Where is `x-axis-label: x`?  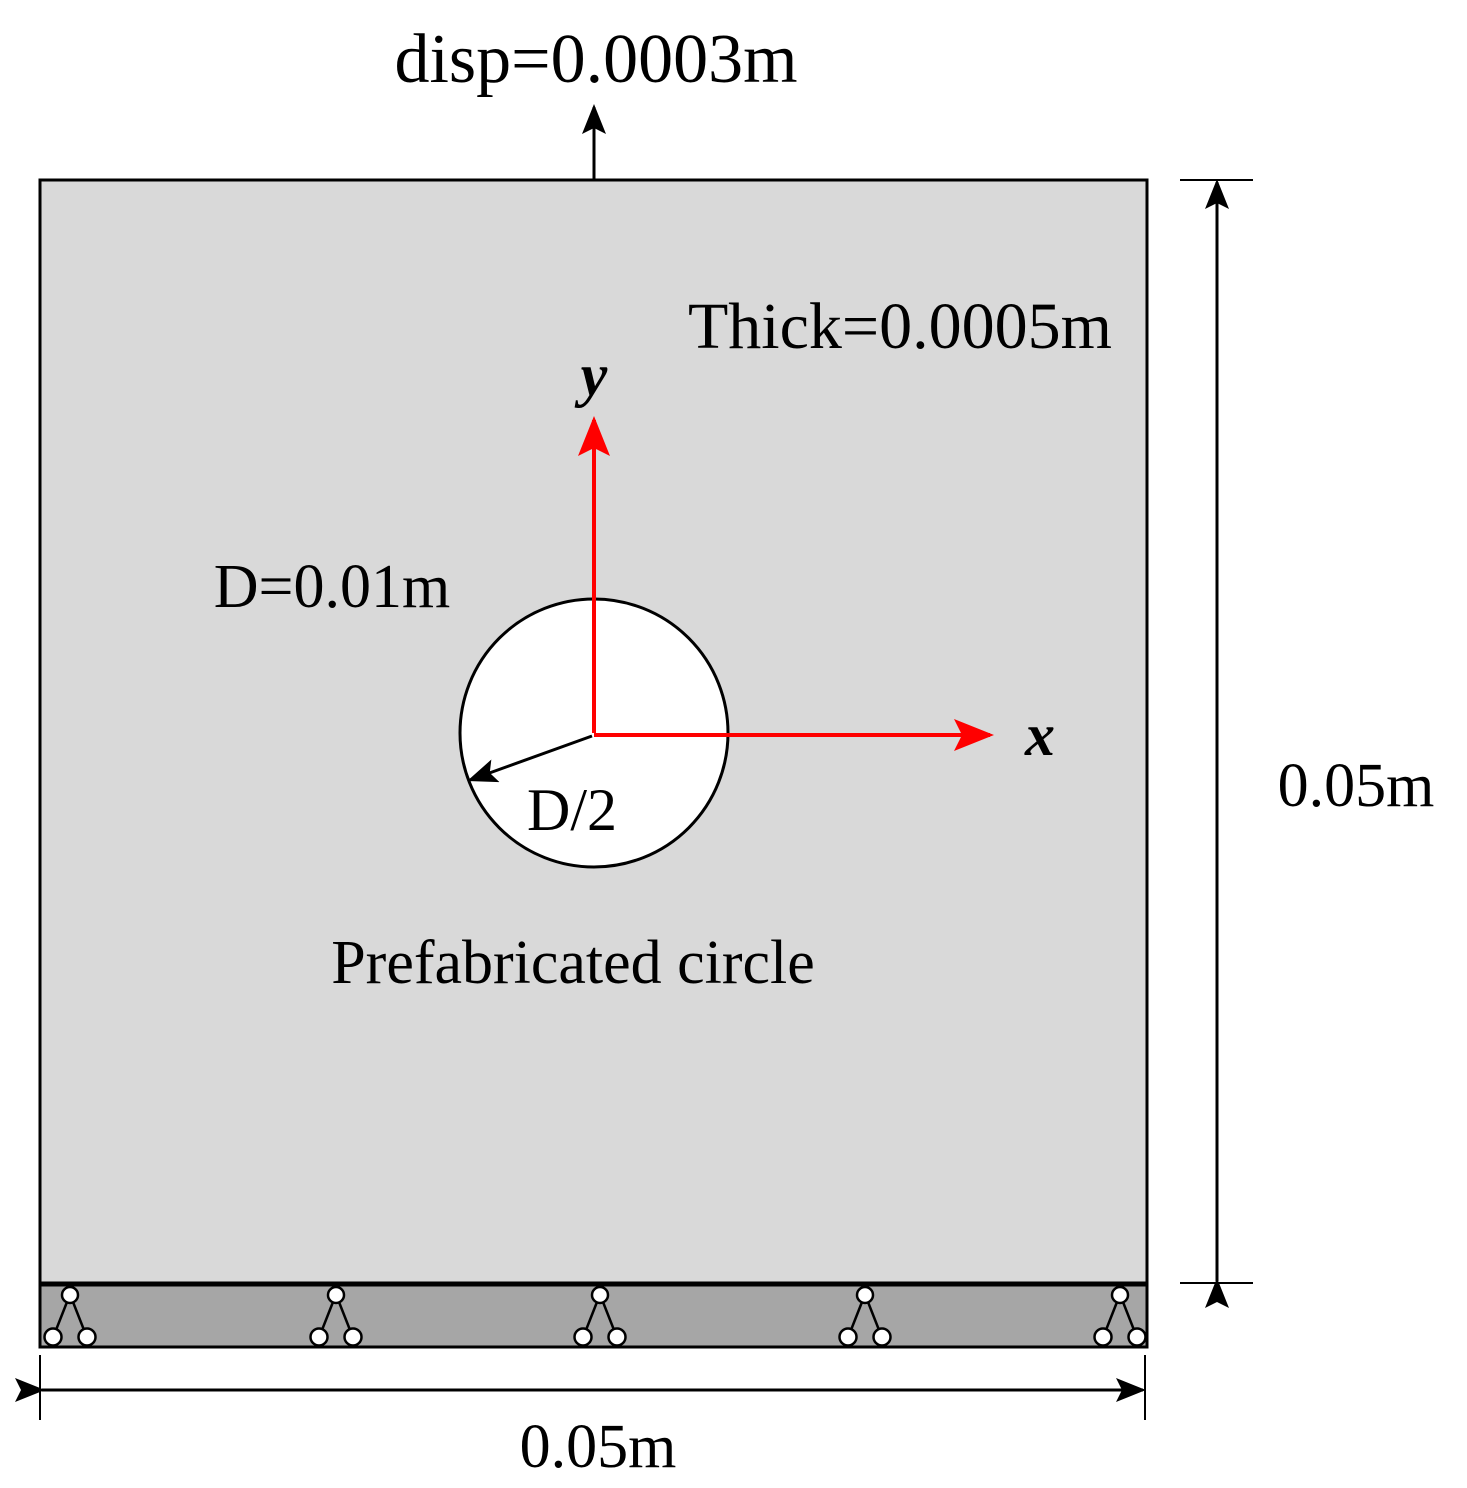 x-axis-label: x is located at coordinates (1039, 735).